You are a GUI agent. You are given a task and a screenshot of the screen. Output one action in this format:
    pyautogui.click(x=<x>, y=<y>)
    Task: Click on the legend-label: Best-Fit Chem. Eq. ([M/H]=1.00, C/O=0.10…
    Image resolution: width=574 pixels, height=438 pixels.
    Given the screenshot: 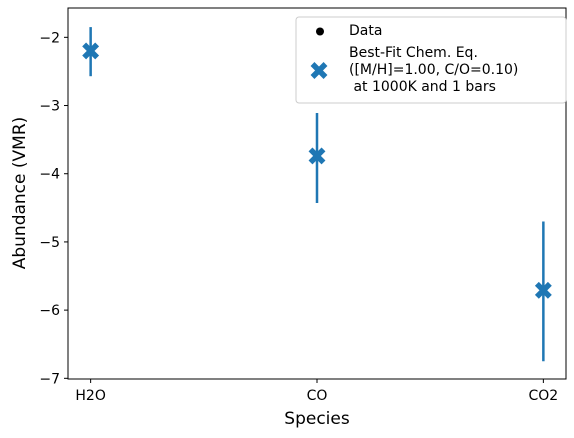 What is the action you would take?
    pyautogui.click(x=434, y=70)
    